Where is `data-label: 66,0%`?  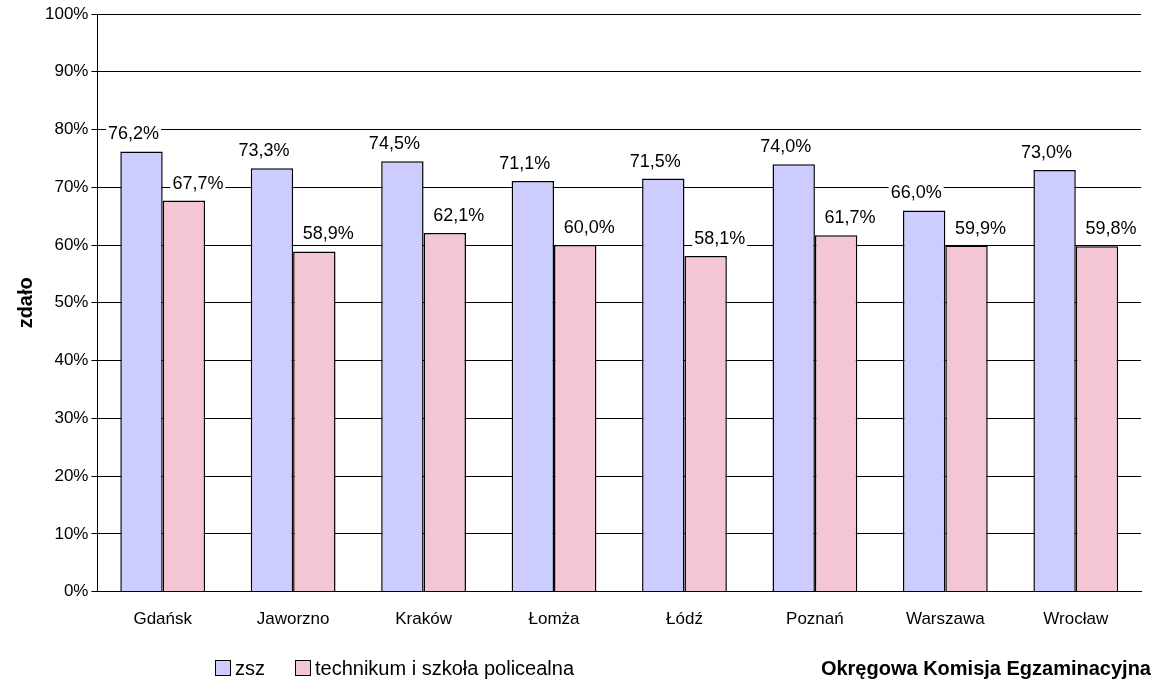 data-label: 66,0% is located at coordinates (916, 192).